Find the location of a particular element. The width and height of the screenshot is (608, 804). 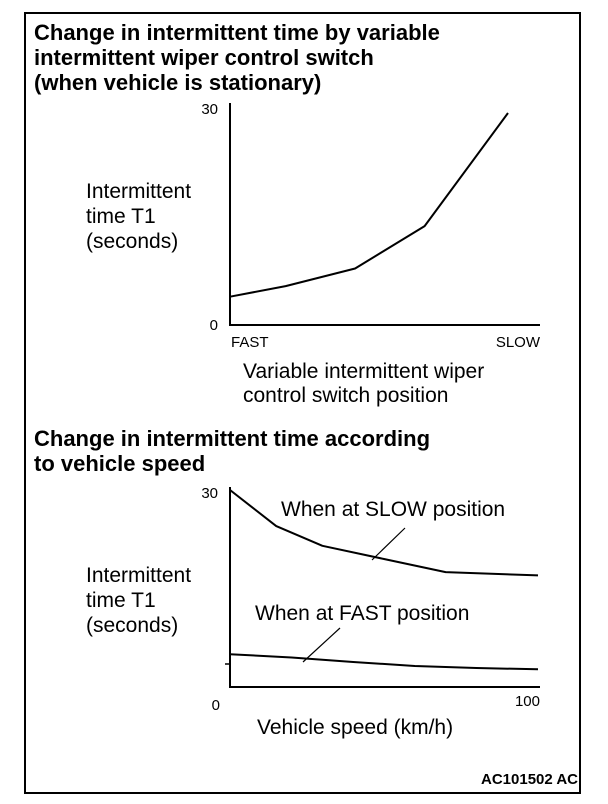

figure-code: AC101502 AC is located at coordinates (529, 779).